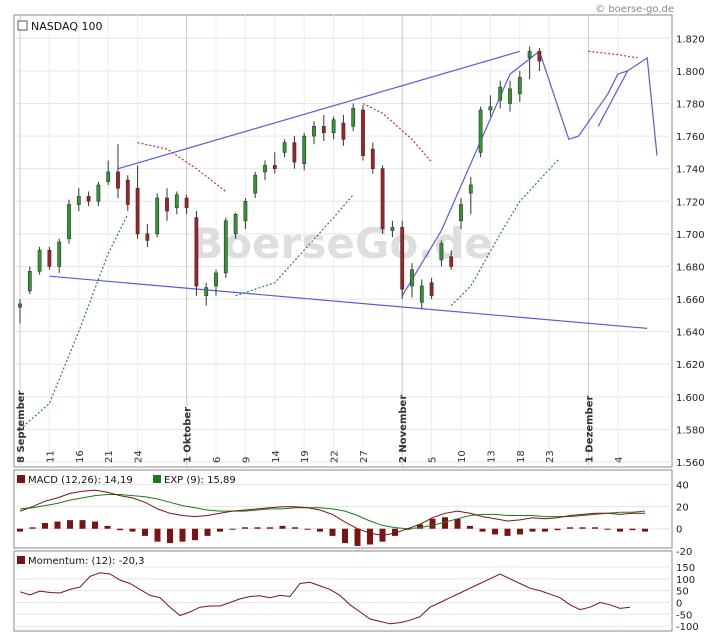 This screenshot has height=641, width=720. Describe the element at coordinates (433, 460) in the screenshot. I see `x-tick-label: 5` at that location.